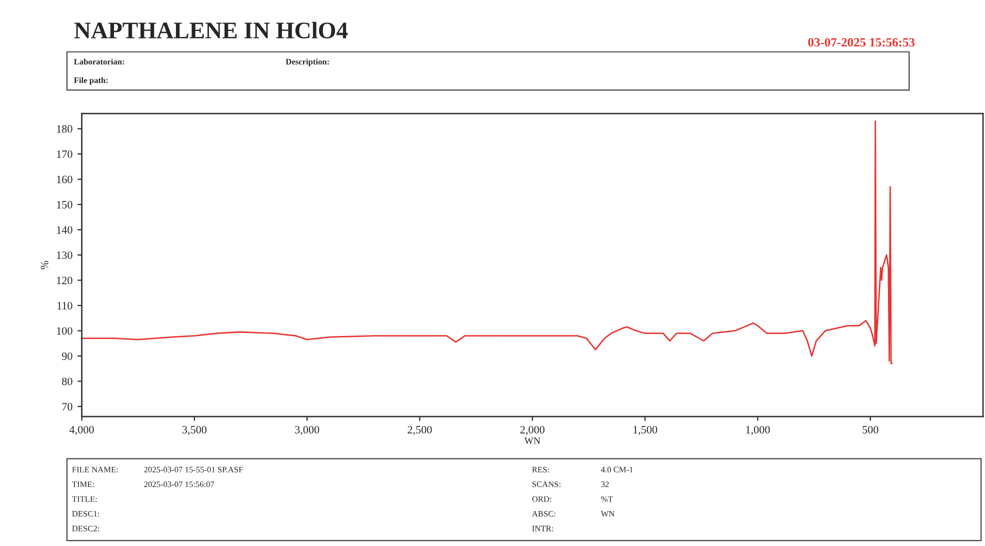 The width and height of the screenshot is (985, 546). I want to click on x-tick-label: 4,000, so click(81, 431).